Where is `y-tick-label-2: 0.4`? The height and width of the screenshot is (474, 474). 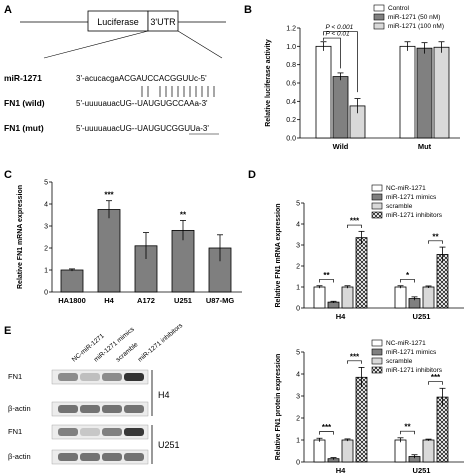
y-tick-label-2: 0.4 is located at coordinates (291, 102).